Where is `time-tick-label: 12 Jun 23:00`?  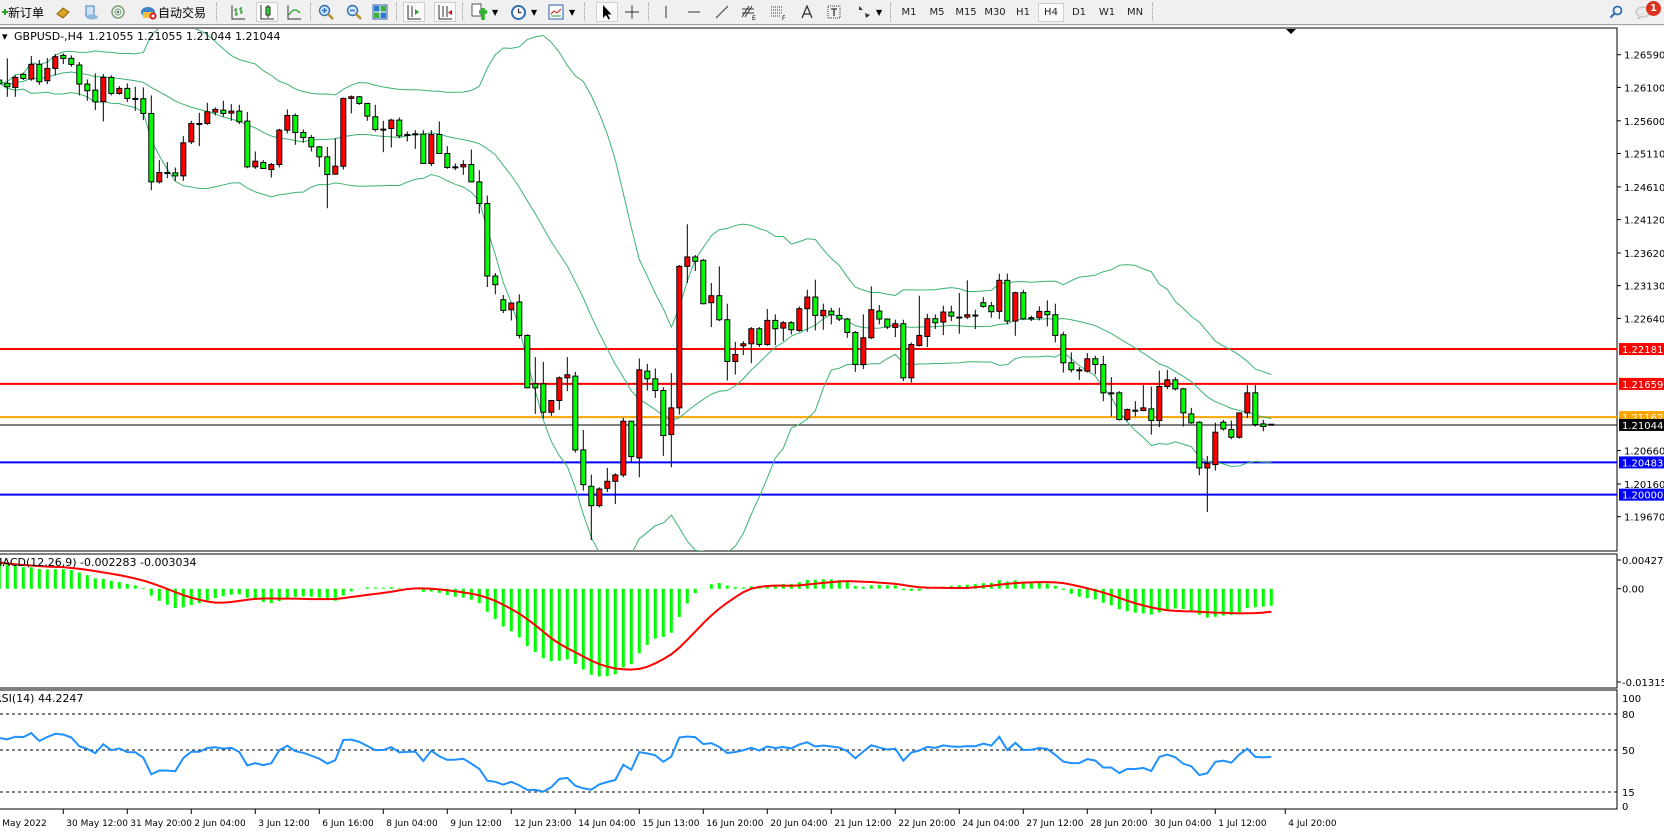
time-tick-label: 12 Jun 23:00 is located at coordinates (542, 824).